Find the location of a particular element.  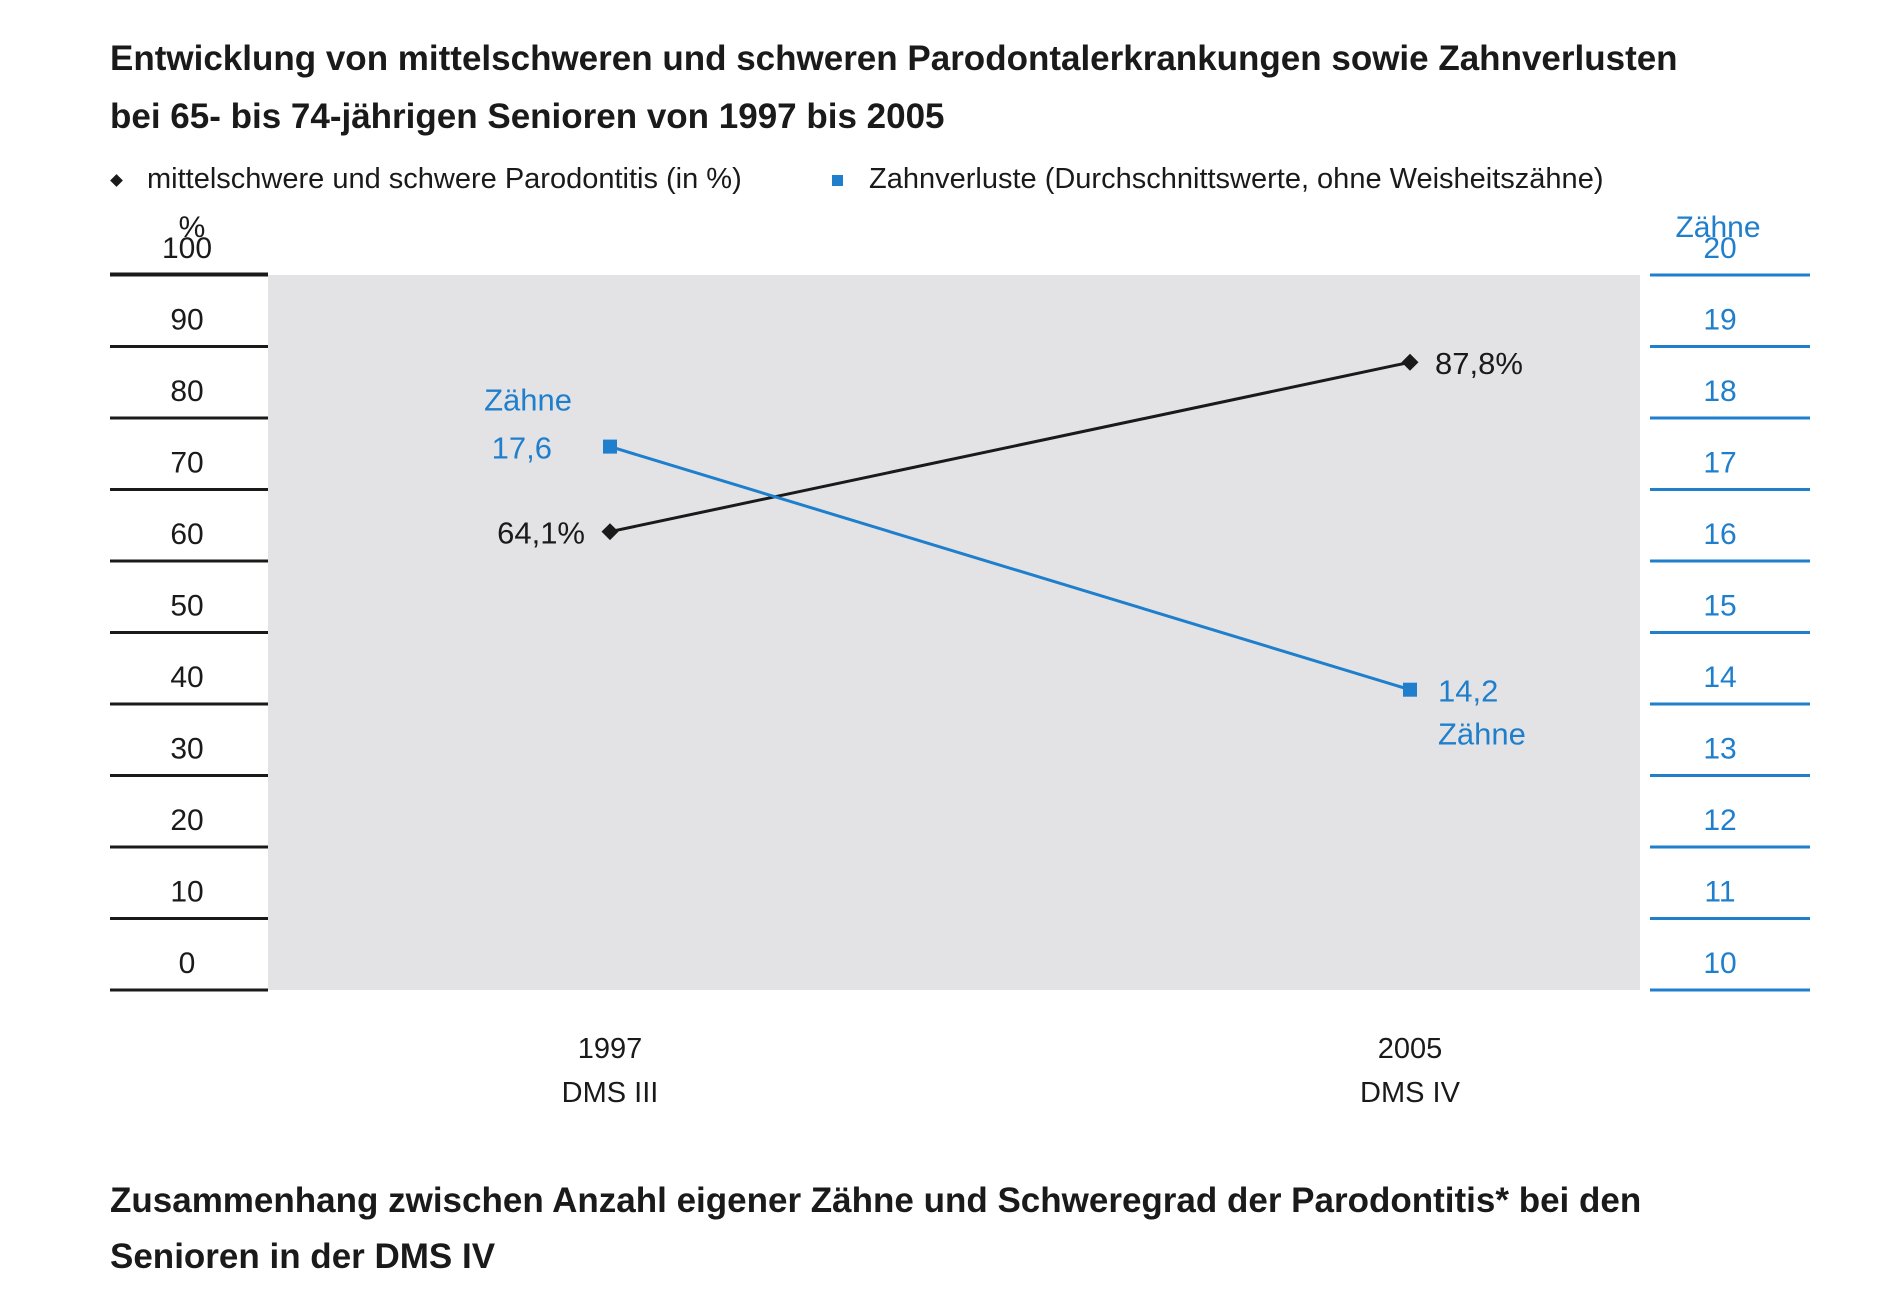

left-tick-label: 30 is located at coordinates (186, 749).